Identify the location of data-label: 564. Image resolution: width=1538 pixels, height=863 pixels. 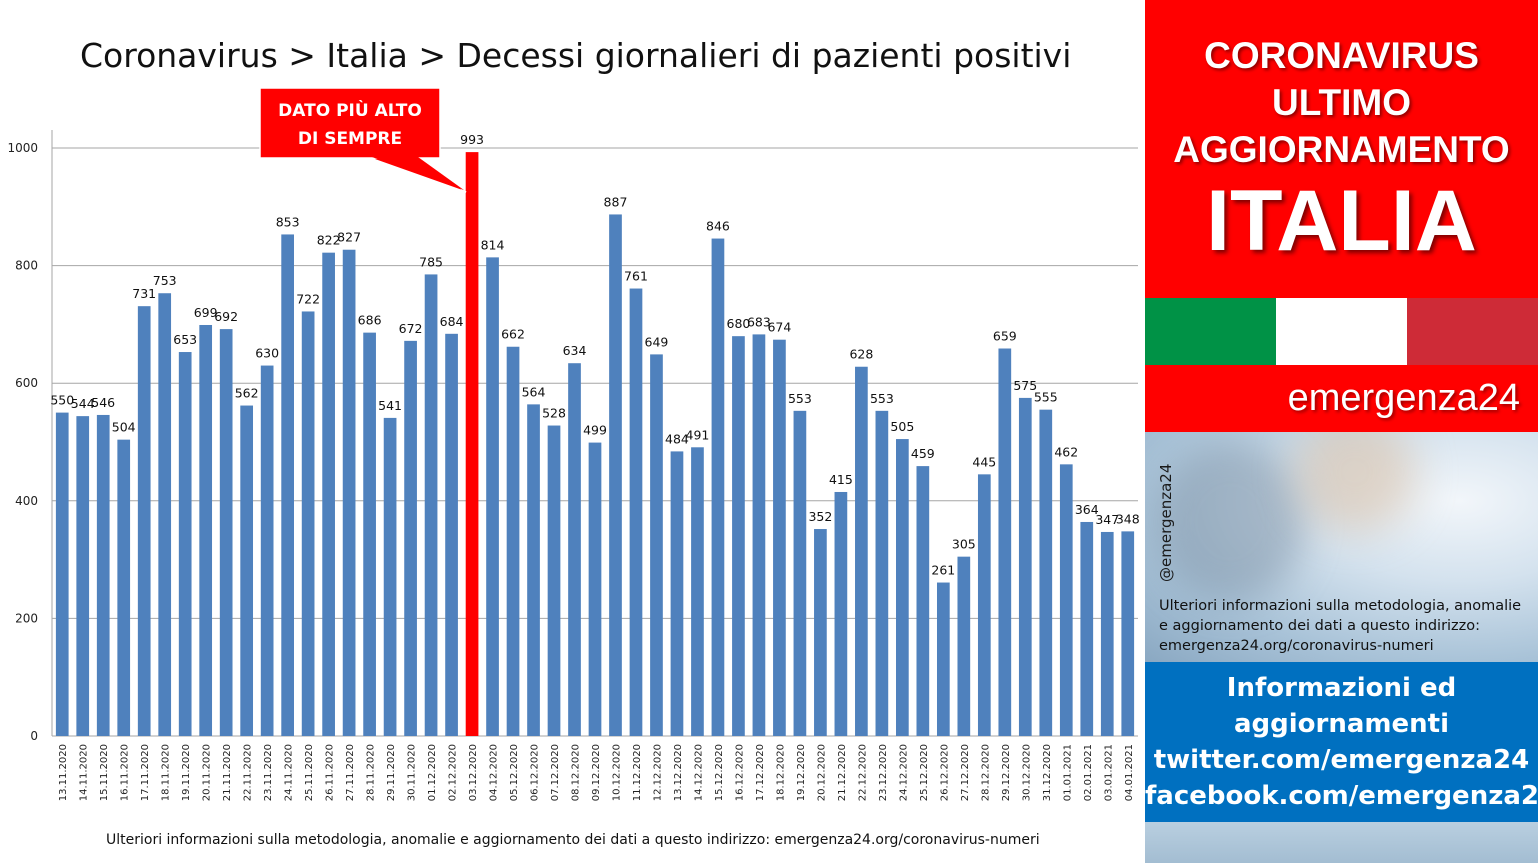
(534, 391).